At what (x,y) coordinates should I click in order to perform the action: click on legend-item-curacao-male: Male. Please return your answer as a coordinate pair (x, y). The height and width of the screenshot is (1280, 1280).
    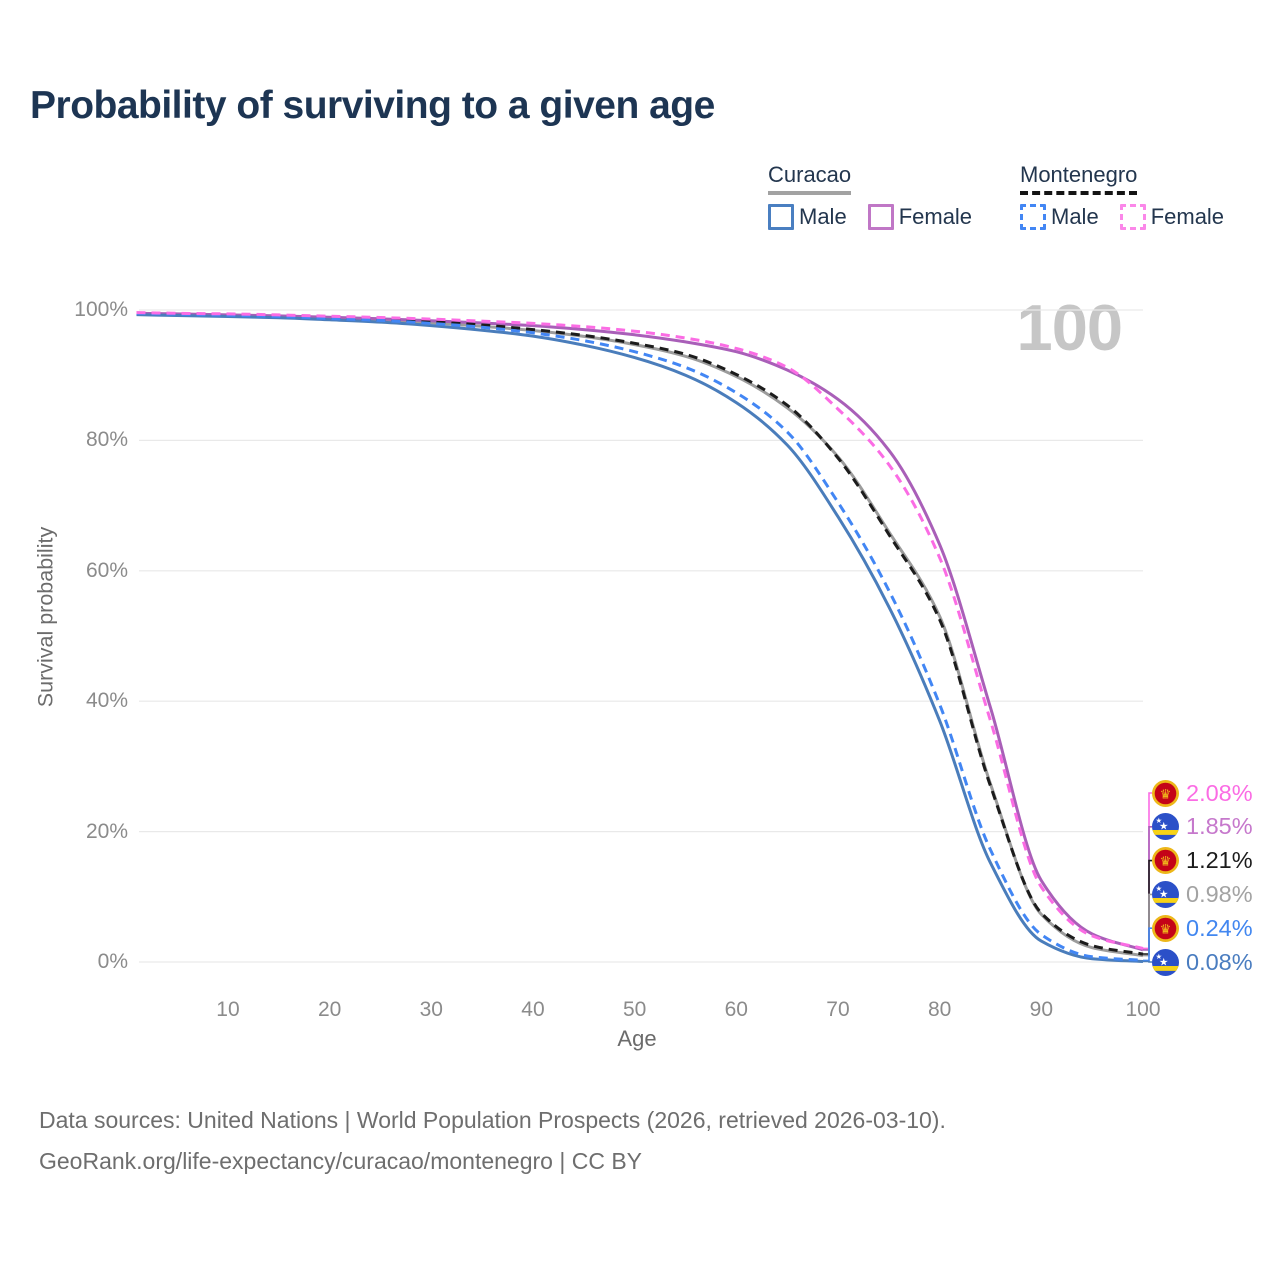
    Looking at the image, I should click on (807, 217).